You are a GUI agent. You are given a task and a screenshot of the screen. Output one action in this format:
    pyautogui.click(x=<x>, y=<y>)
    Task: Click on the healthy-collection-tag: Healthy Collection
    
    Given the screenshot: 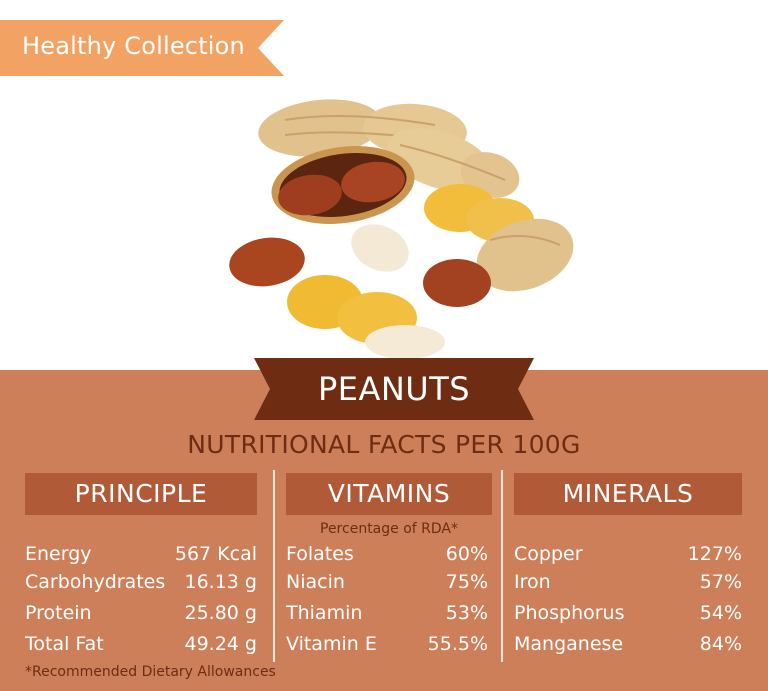 What is the action you would take?
    pyautogui.click(x=142, y=48)
    